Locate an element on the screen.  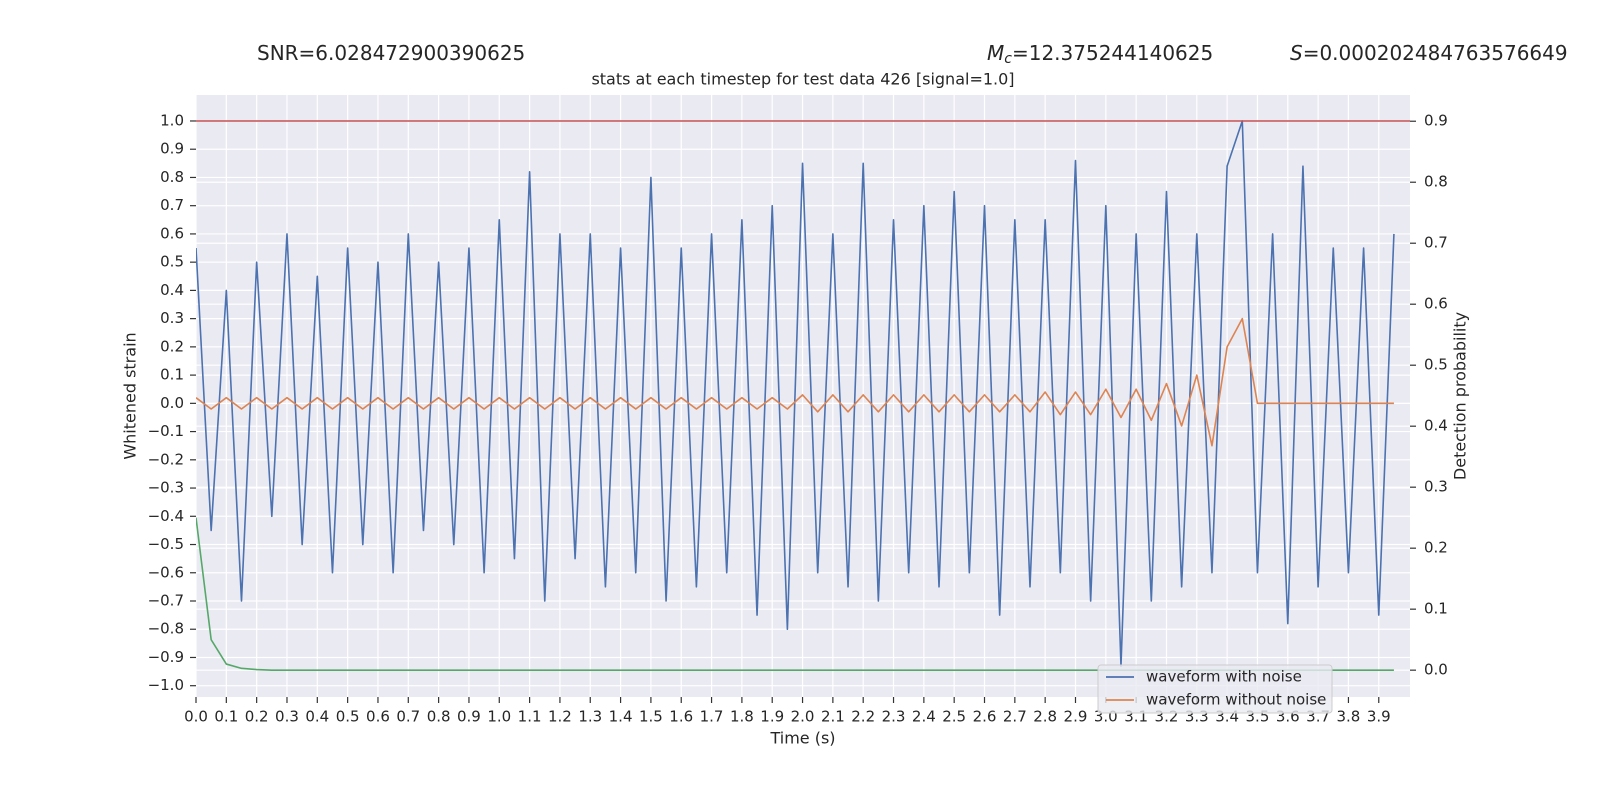
y-tick-label: −0.1 is located at coordinates (166, 431).